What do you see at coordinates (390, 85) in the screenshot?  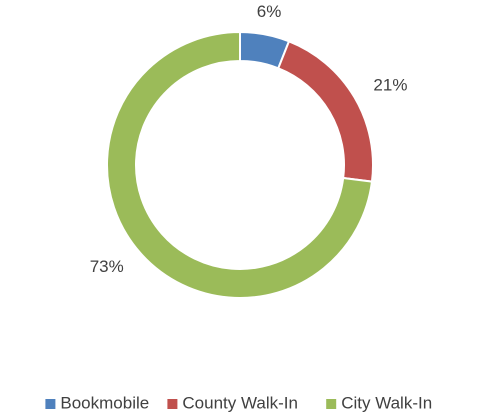 I see `data-label: 21%` at bounding box center [390, 85].